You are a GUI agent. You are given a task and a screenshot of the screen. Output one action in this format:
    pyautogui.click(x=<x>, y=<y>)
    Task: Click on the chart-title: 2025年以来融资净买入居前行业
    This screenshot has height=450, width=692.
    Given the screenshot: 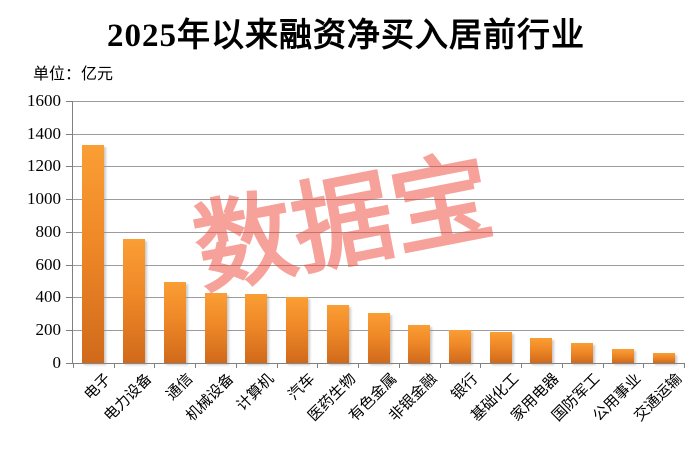 What is the action you would take?
    pyautogui.click(x=346, y=36)
    